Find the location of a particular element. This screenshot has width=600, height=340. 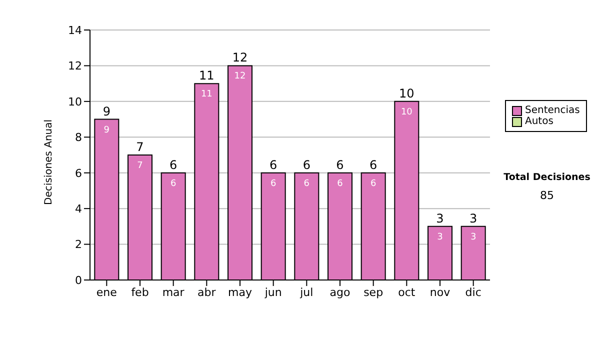

legend-label: Sentencias is located at coordinates (552, 110).